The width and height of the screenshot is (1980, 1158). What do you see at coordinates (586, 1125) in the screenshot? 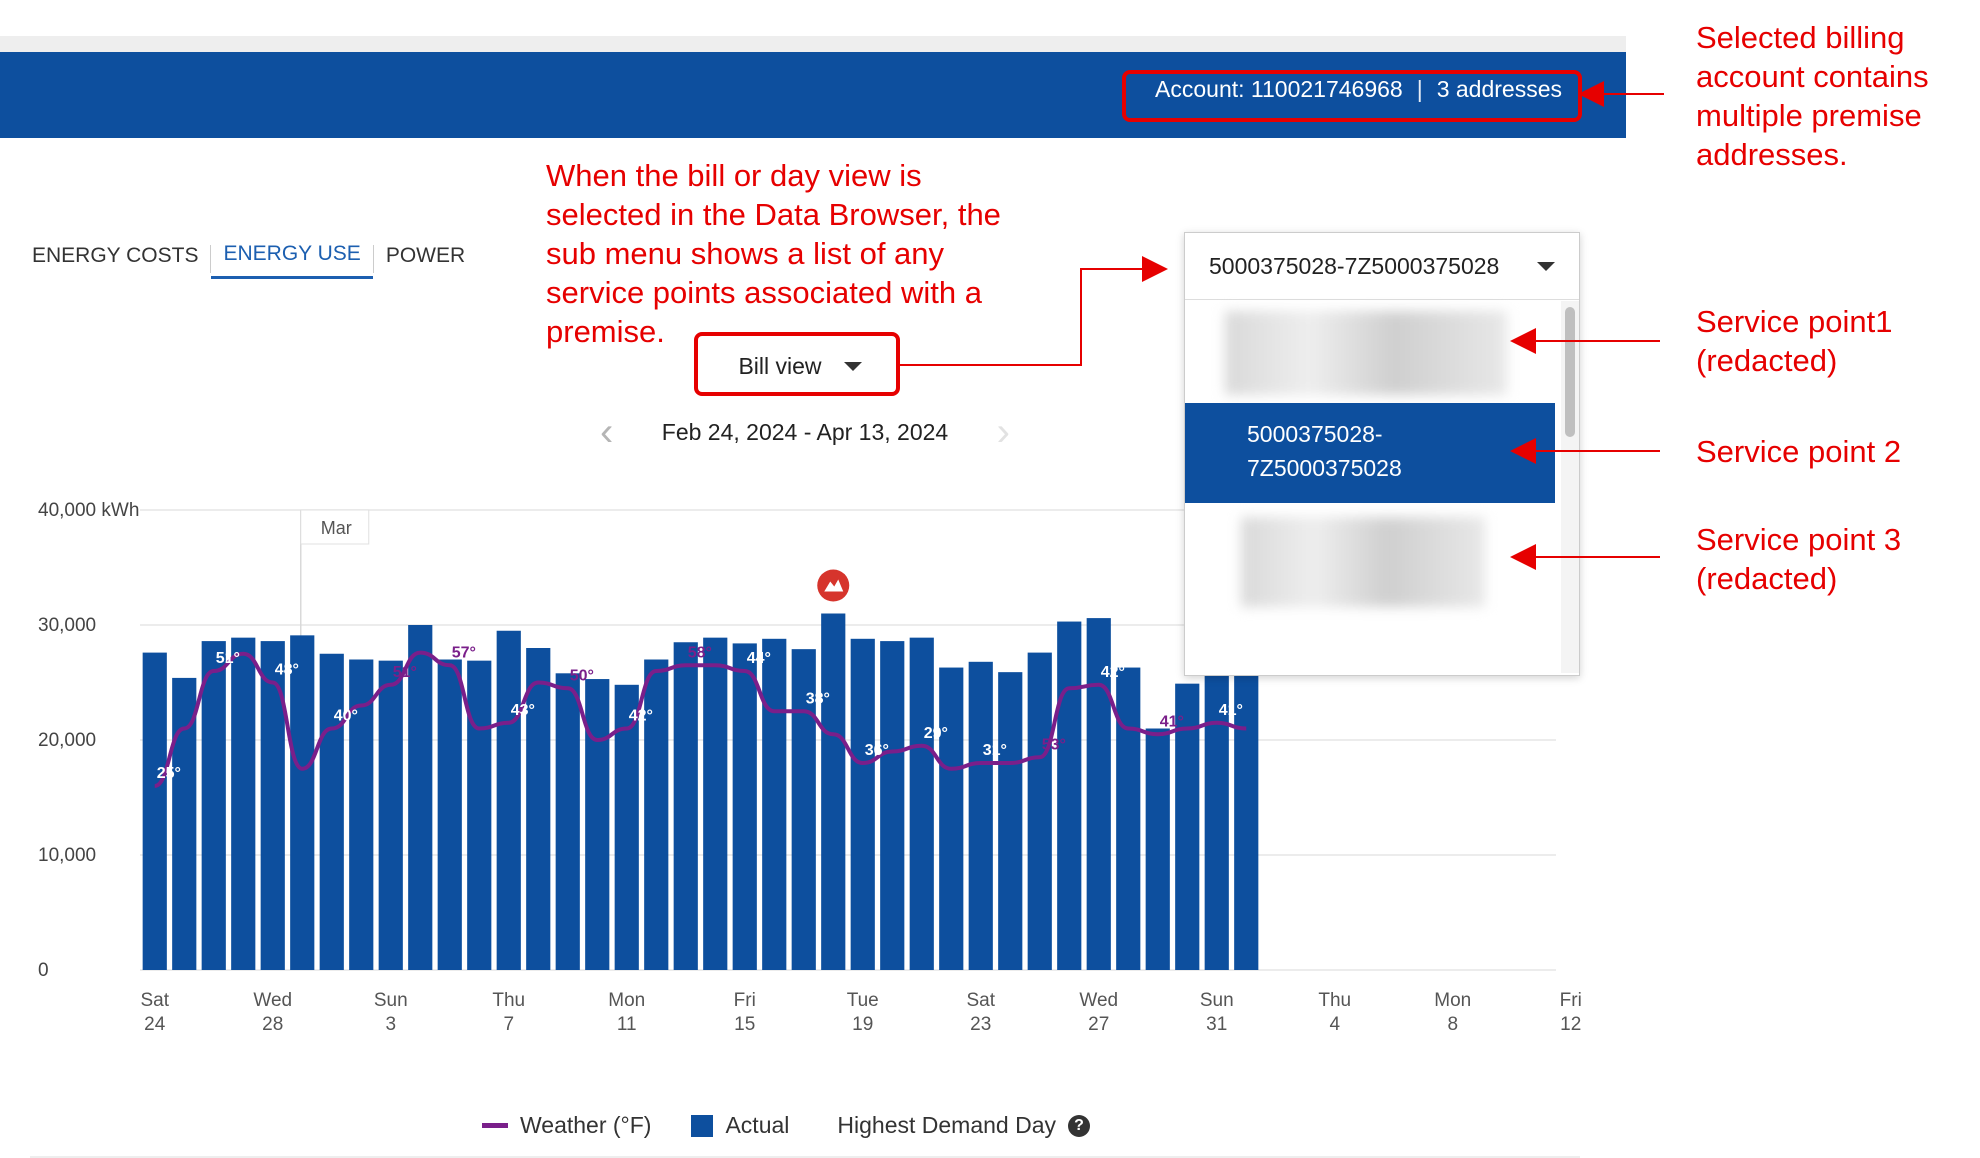
I see `legend-weather-label: Weather (°F)` at bounding box center [586, 1125].